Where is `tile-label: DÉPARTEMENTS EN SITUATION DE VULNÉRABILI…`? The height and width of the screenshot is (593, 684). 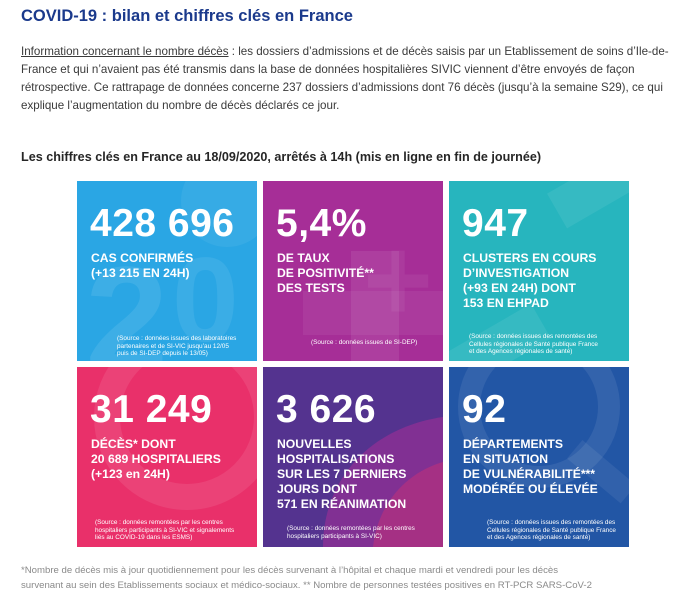
tile-label: DÉPARTEMENTS EN SITUATION DE VULNÉRABILI… is located at coordinates (530, 467).